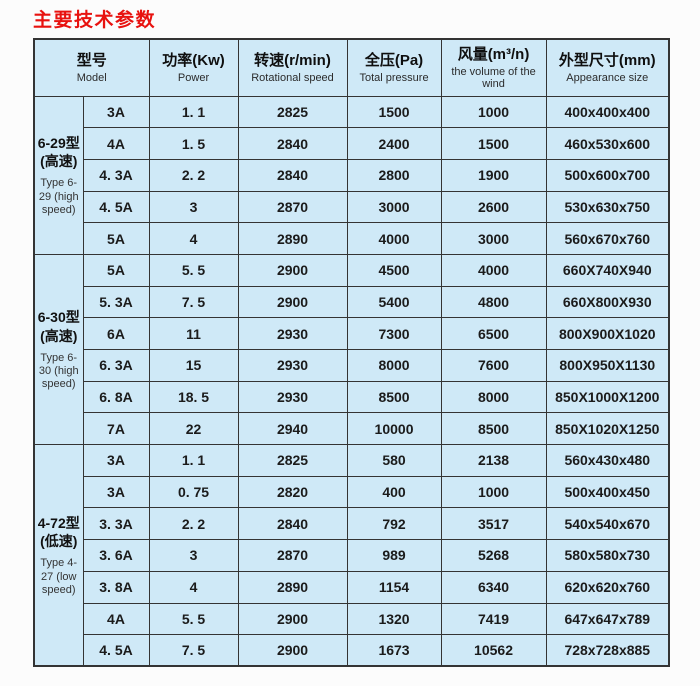  What do you see at coordinates (292, 429) in the screenshot?
I see `cell-speed: 2940` at bounding box center [292, 429].